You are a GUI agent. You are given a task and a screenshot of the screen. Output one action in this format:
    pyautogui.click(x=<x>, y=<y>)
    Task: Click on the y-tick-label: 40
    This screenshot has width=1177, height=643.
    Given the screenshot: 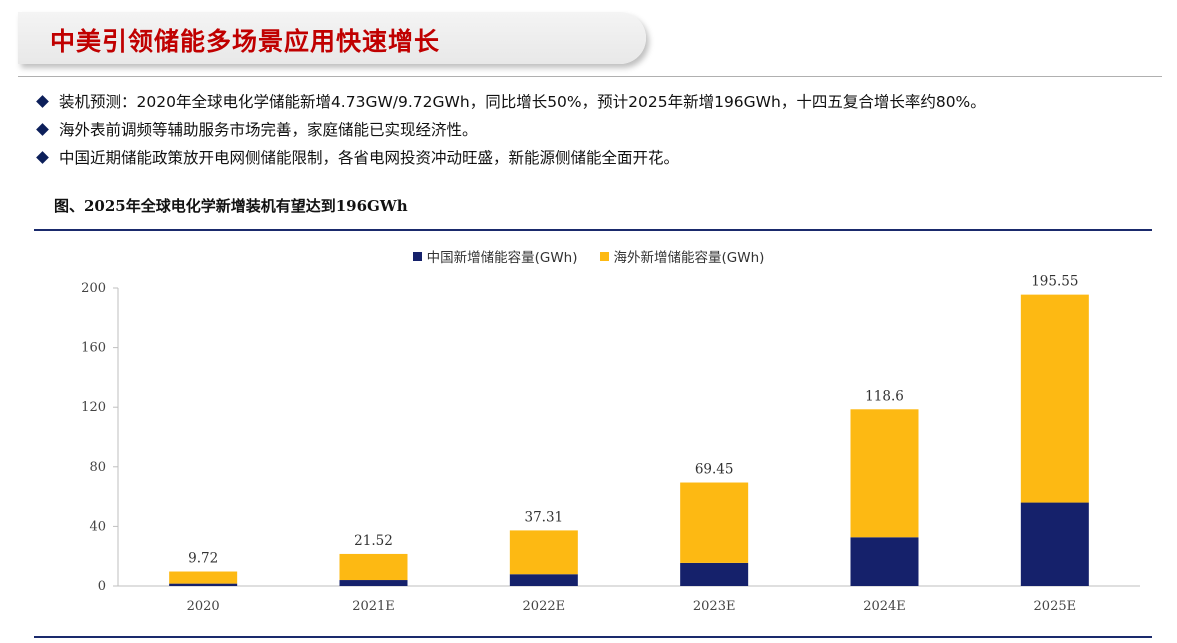 What is the action you would take?
    pyautogui.click(x=97, y=526)
    